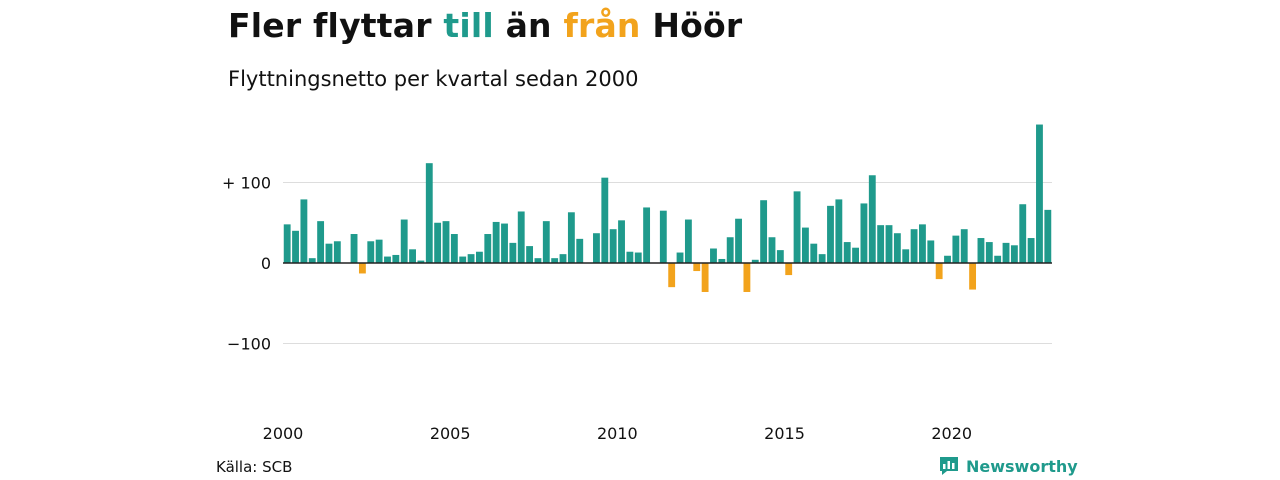 The height and width of the screenshot is (480, 1280). I want to click on brand-logo: Newsworthy, so click(1008, 466).